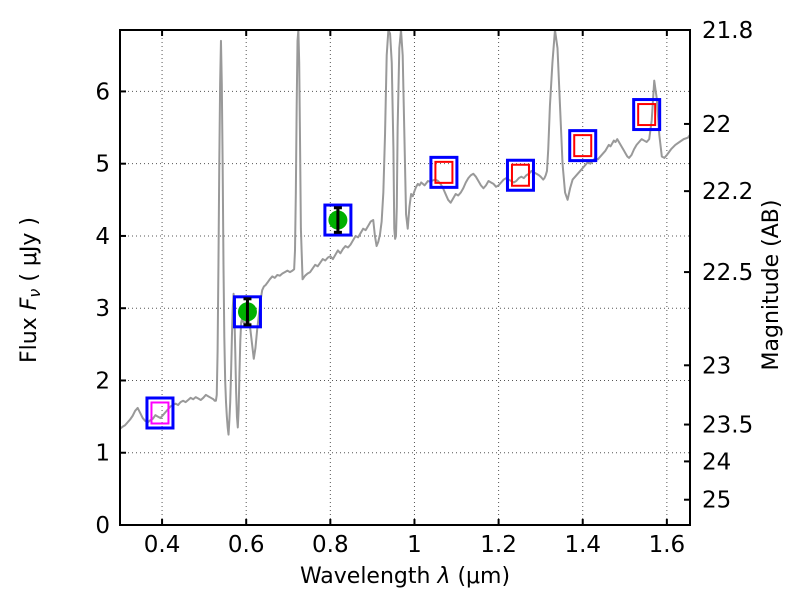  I want to click on y-axis-left-title: Flux Fν ( μJy ), so click(30, 290).